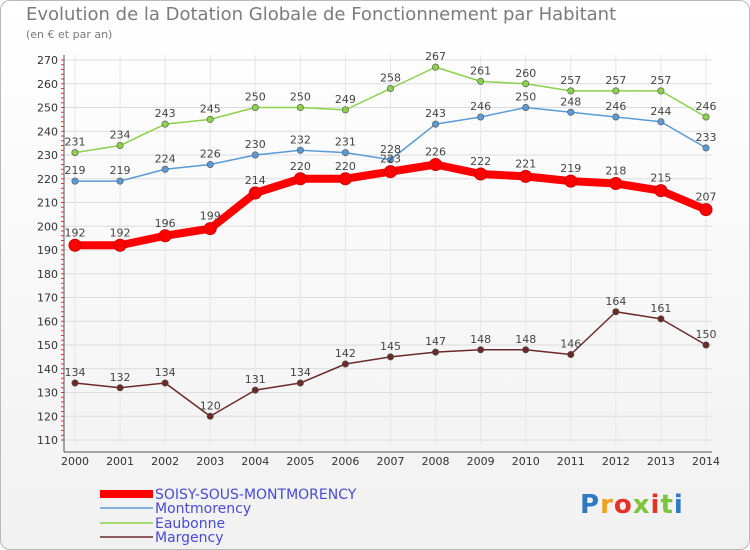 The image size is (750, 550). Describe the element at coordinates (165, 223) in the screenshot. I see `data-label: 196` at that location.